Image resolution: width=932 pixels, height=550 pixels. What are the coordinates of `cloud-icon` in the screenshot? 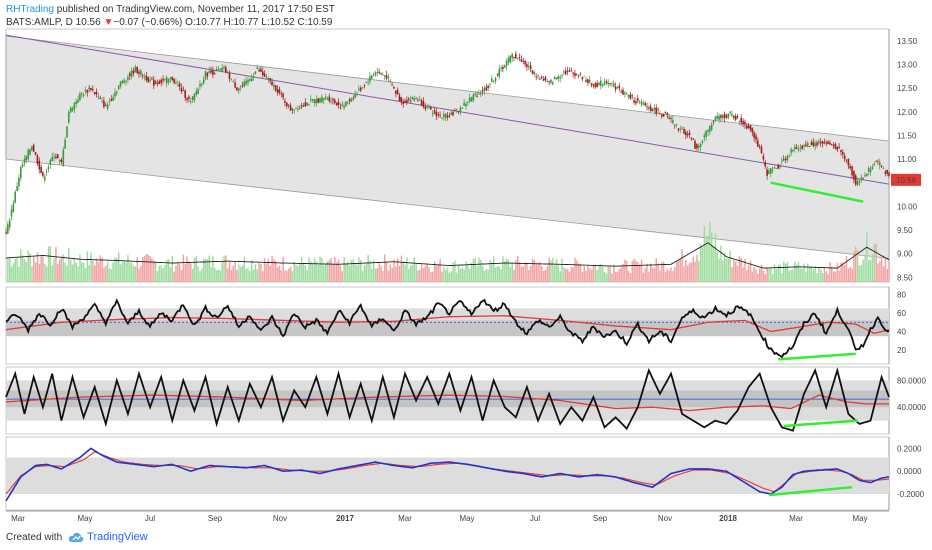 It's located at (76, 537).